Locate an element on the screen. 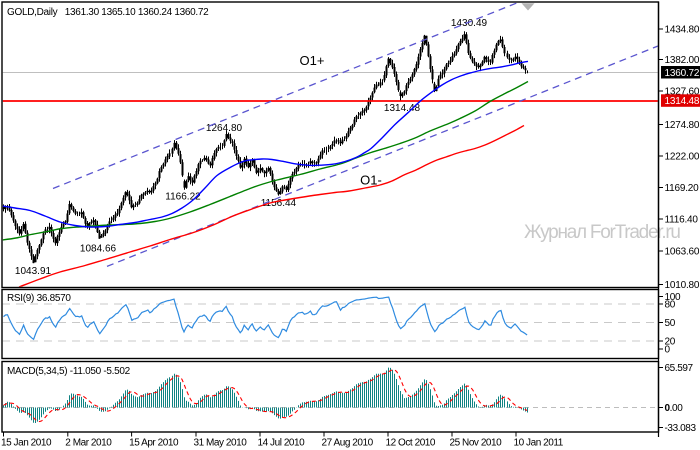 The image size is (700, 450). svg-text: 1169.20 is located at coordinates (682, 188).